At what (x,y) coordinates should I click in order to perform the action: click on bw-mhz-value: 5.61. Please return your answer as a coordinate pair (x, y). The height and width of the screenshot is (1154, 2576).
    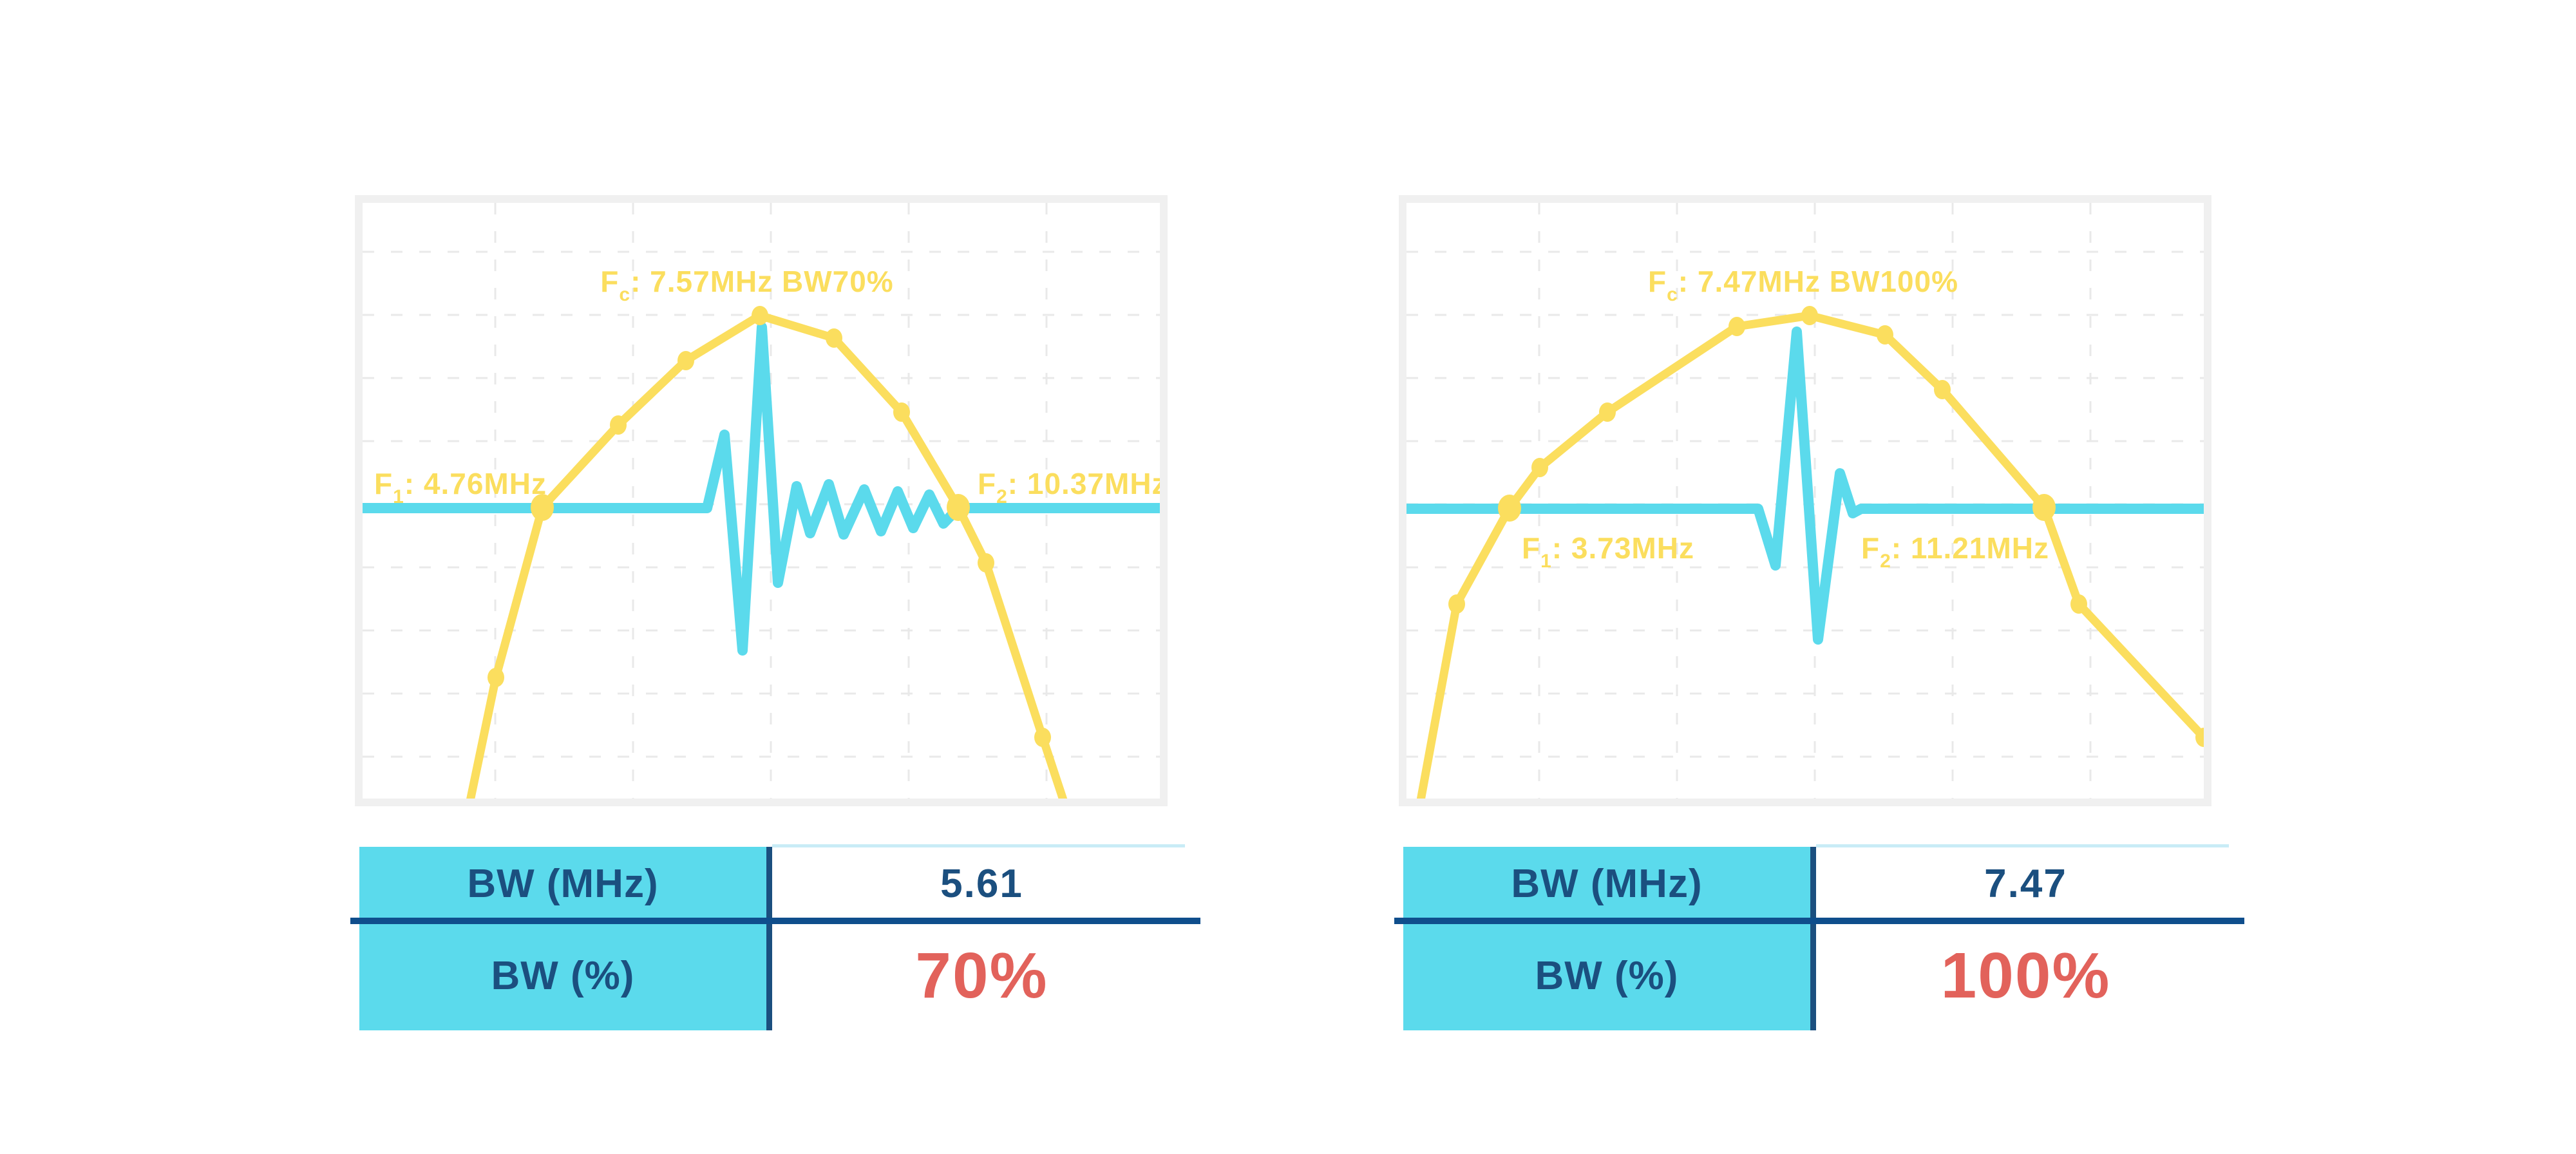
    Looking at the image, I should click on (981, 884).